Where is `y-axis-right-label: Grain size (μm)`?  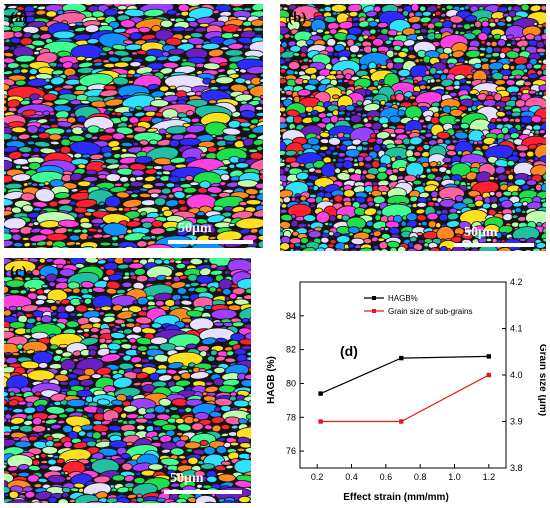
y-axis-right-label: Grain size (μm) is located at coordinates (541, 380).